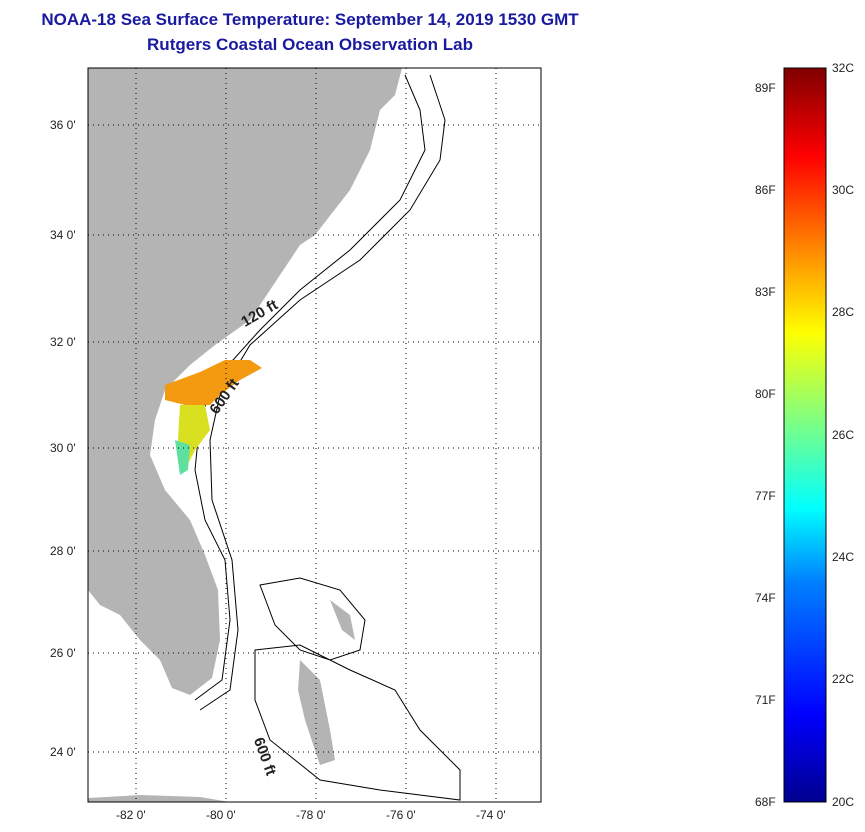  I want to click on lon-label: -82 0', so click(131, 815).